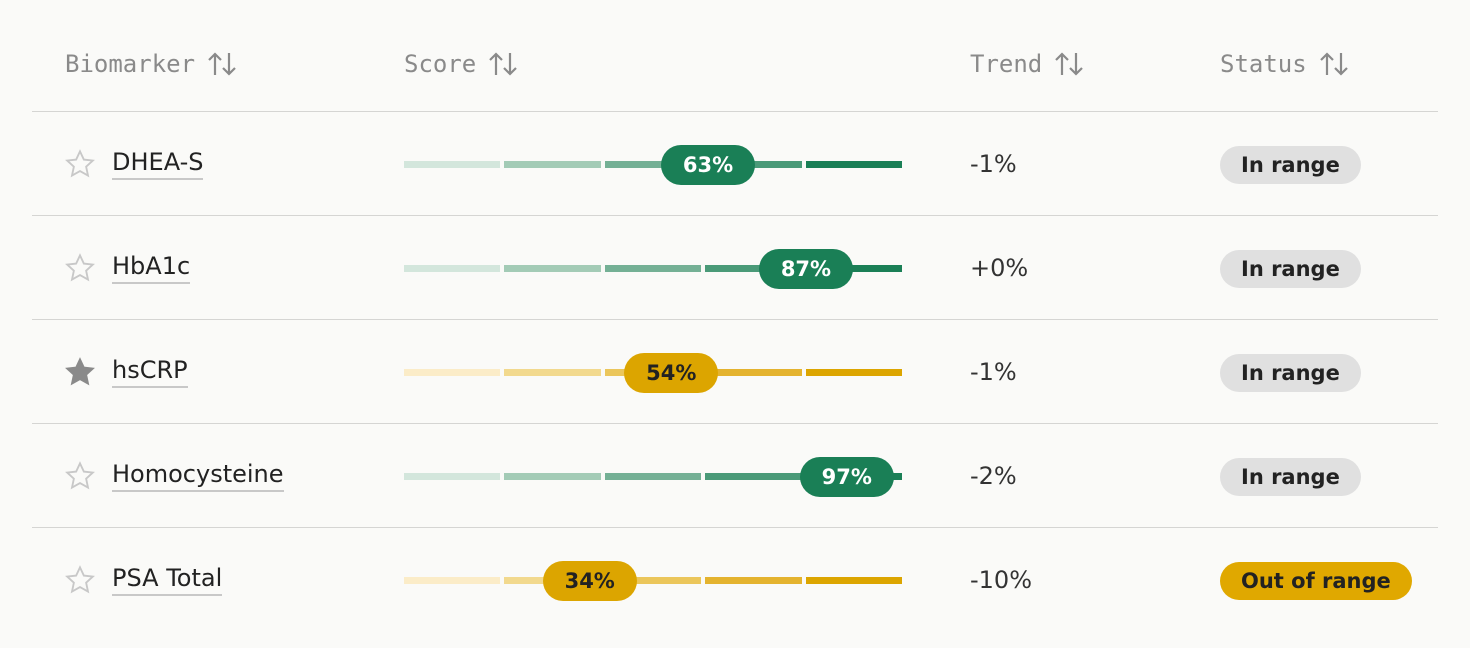  Describe the element at coordinates (846, 477) in the screenshot. I see `score-pill: 97%` at that location.